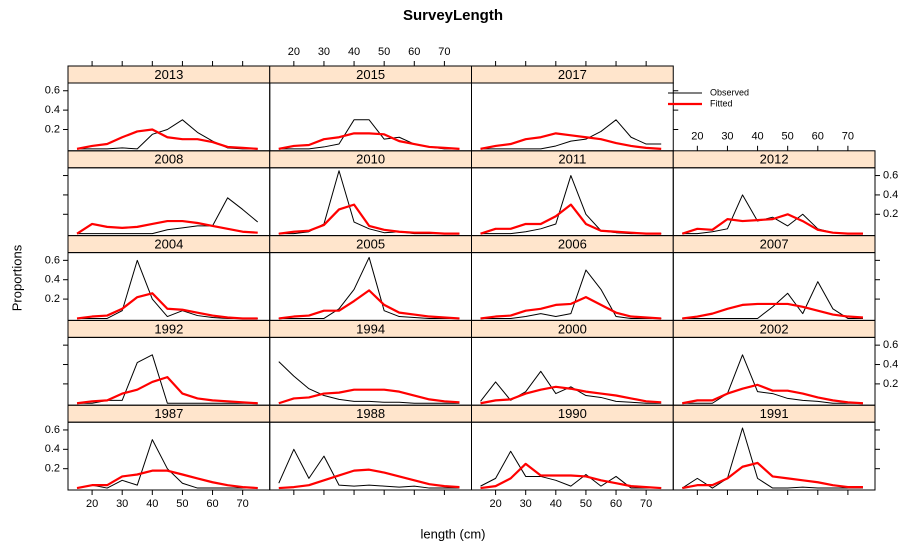 The height and width of the screenshot is (549, 907). I want to click on strip-label: 1992, so click(168, 328).